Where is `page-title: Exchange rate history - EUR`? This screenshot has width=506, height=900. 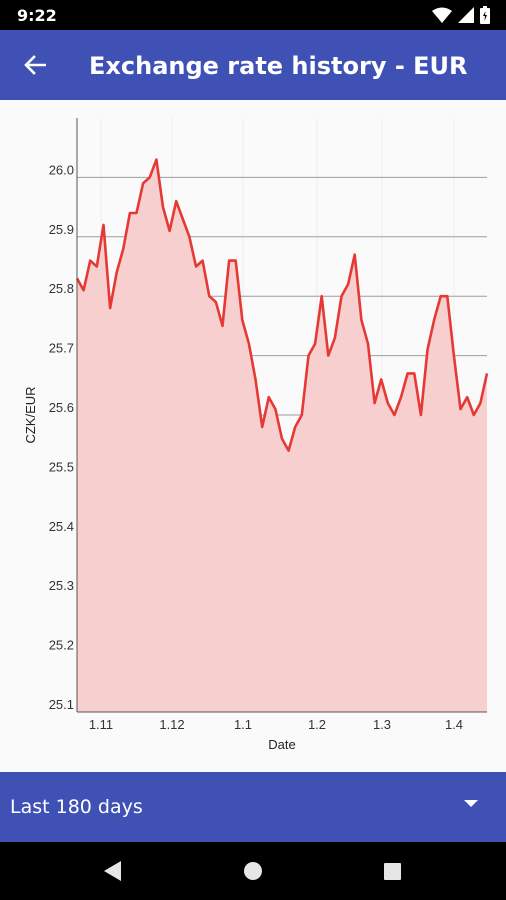
page-title: Exchange rate history - EUR is located at coordinates (278, 66).